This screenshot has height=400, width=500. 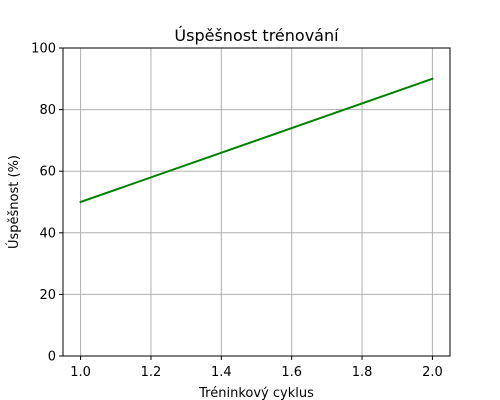 I want to click on x-tick-label: 1.6, so click(x=291, y=372).